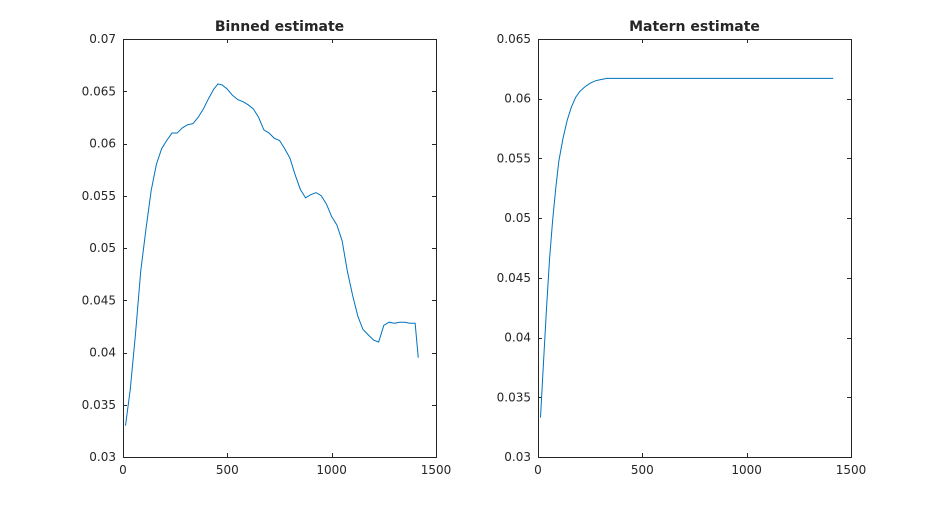  Describe the element at coordinates (694, 27) in the screenshot. I see `chart-1-title: Matern estimate` at that location.